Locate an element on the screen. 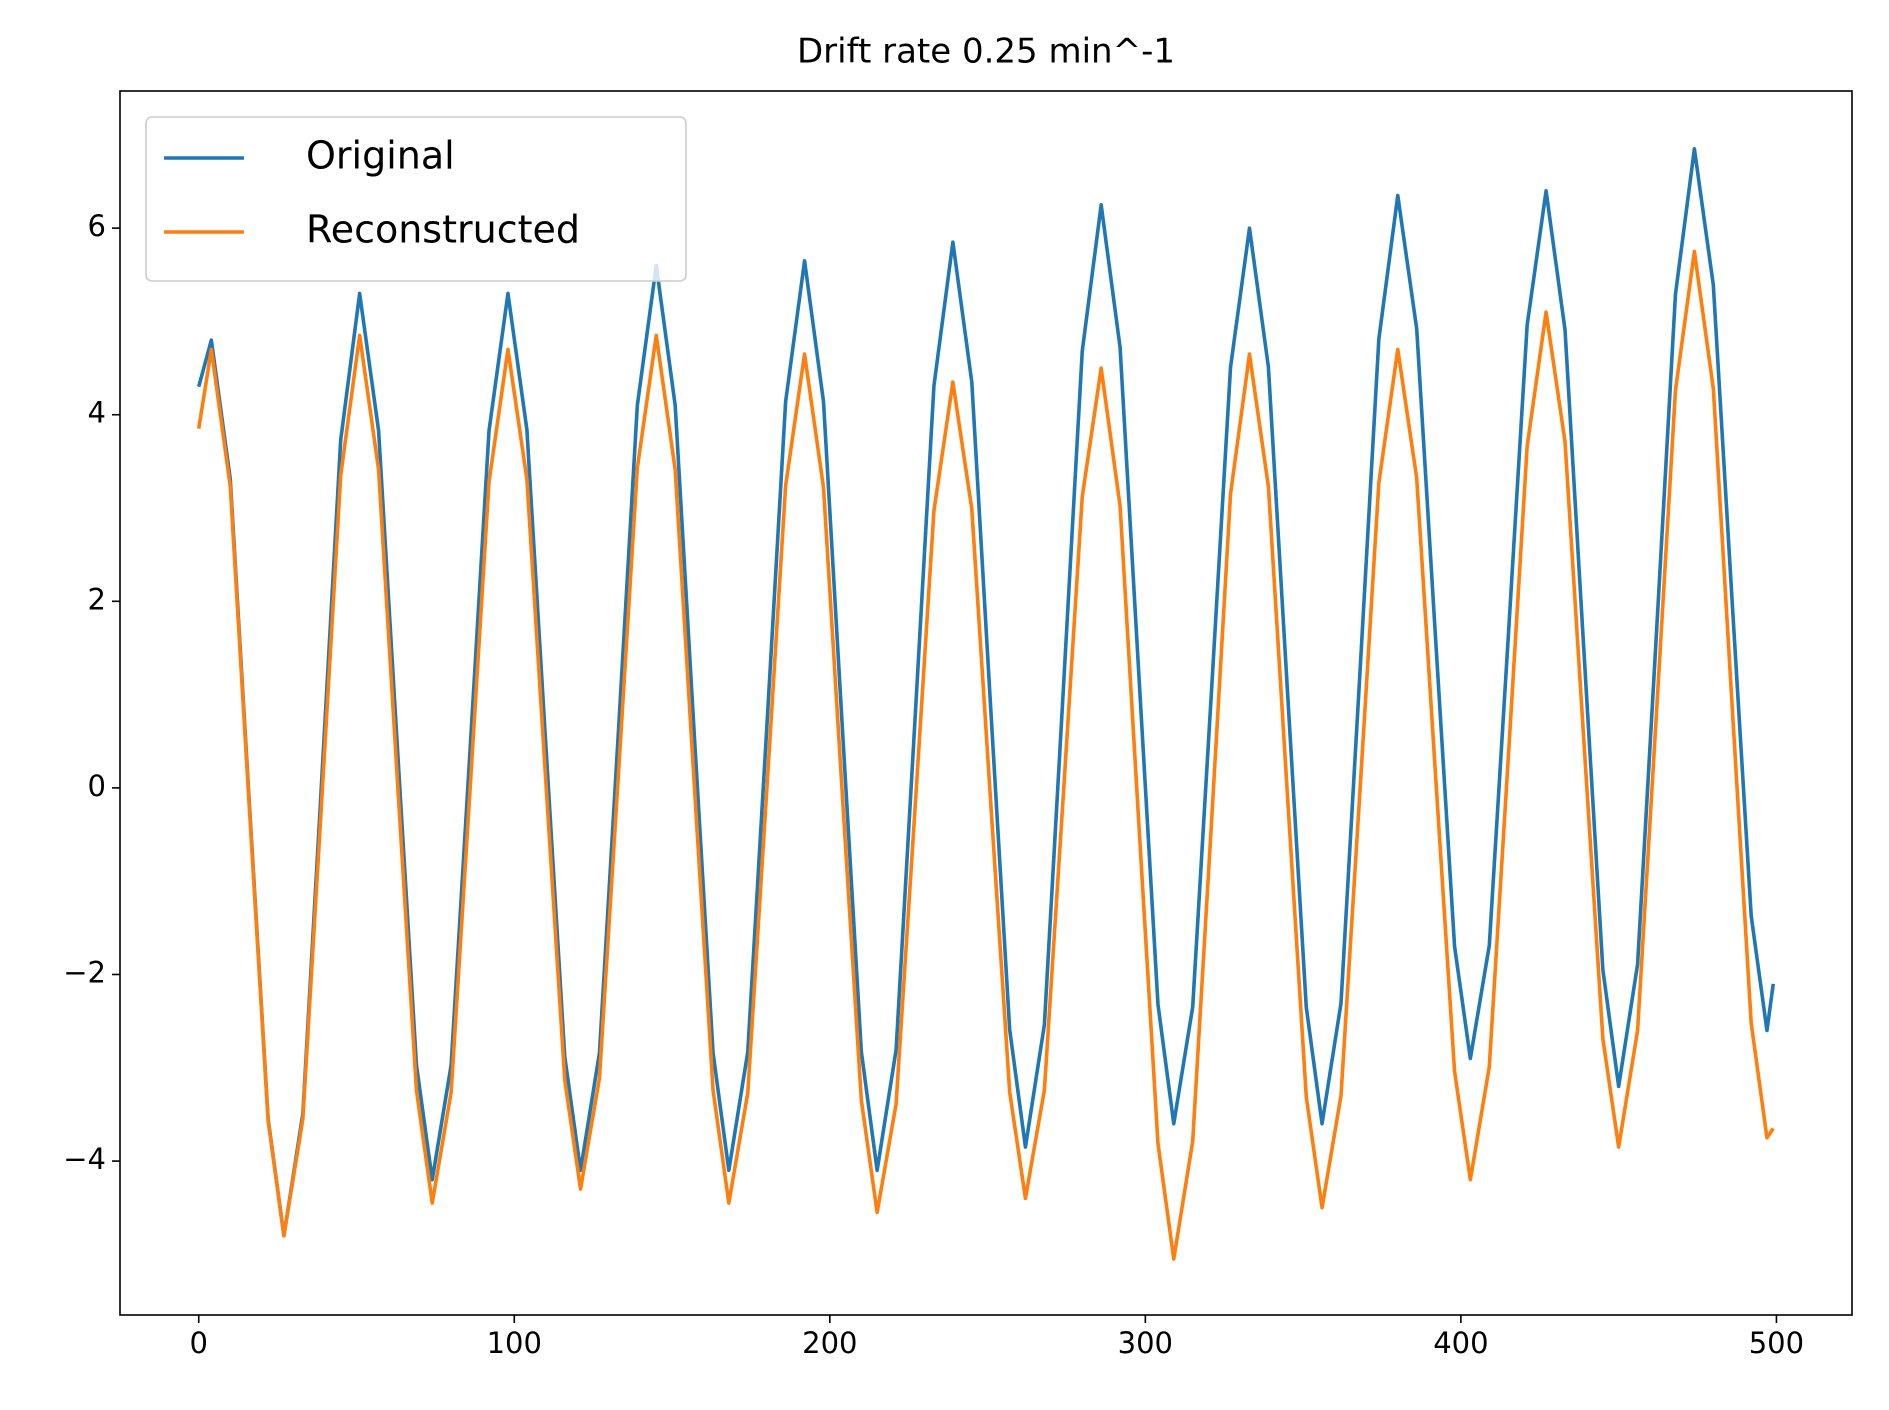 Image resolution: width=1889 pixels, height=1410 pixels. x-tick-label: 400 is located at coordinates (1460, 1343).